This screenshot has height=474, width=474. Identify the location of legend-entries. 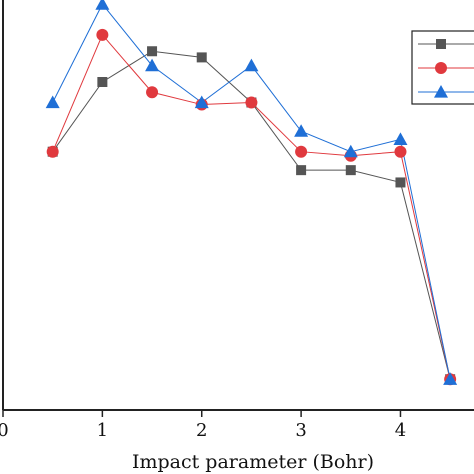
(446, 68).